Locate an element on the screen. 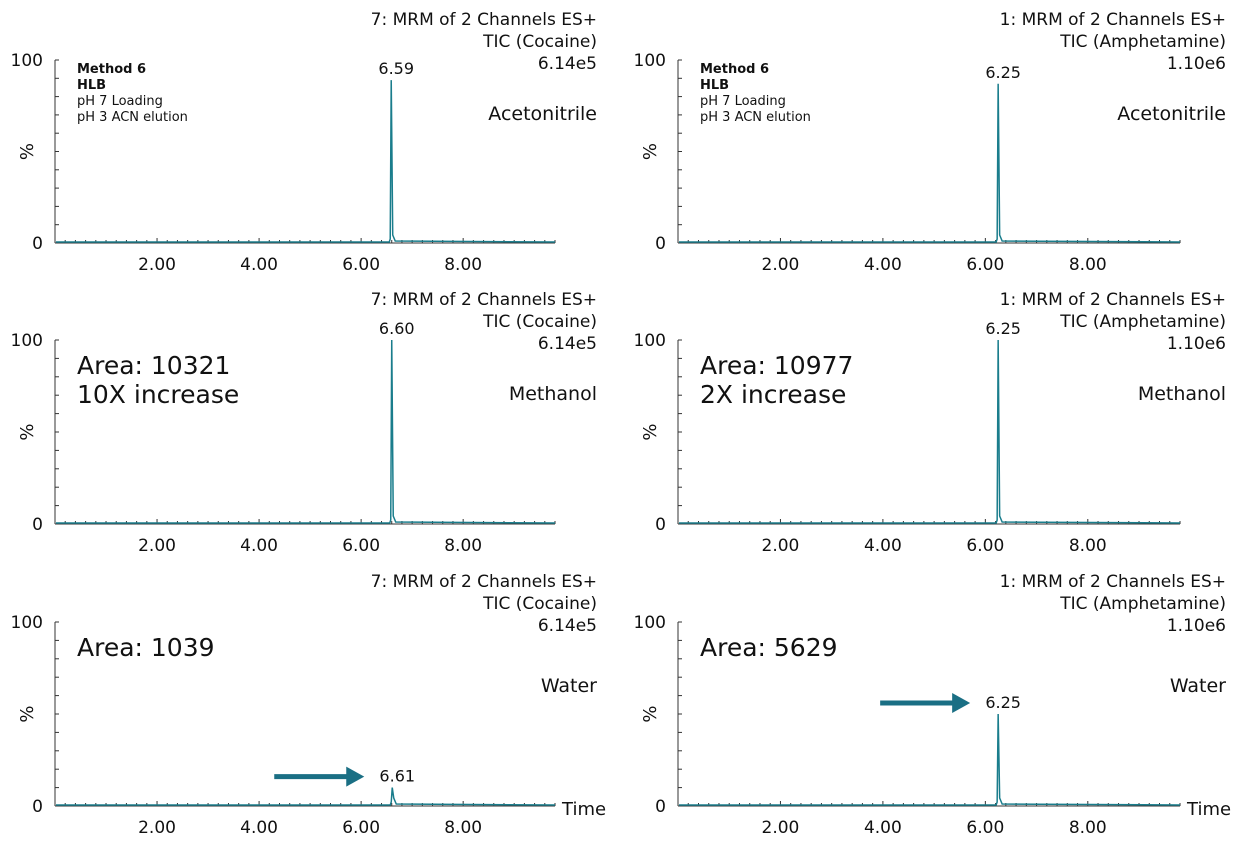 This screenshot has width=1251, height=844. area-annotation: 10X increase is located at coordinates (158, 394).